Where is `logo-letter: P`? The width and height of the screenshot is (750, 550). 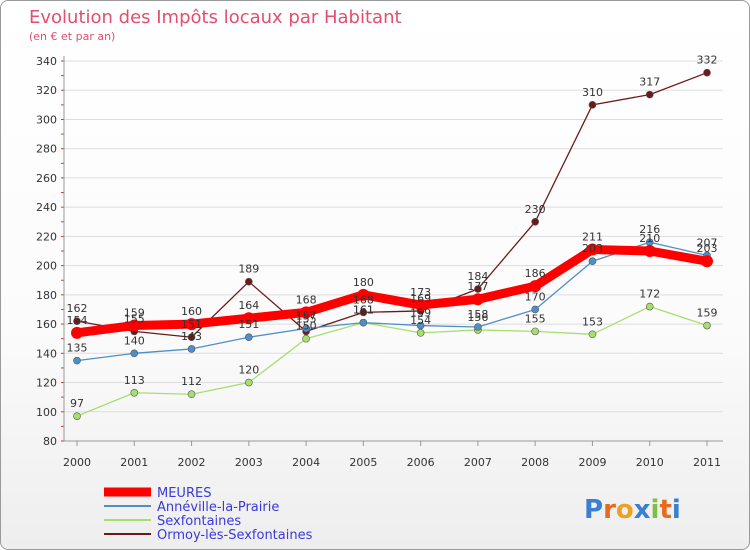 logo-letter: P is located at coordinates (593, 510).